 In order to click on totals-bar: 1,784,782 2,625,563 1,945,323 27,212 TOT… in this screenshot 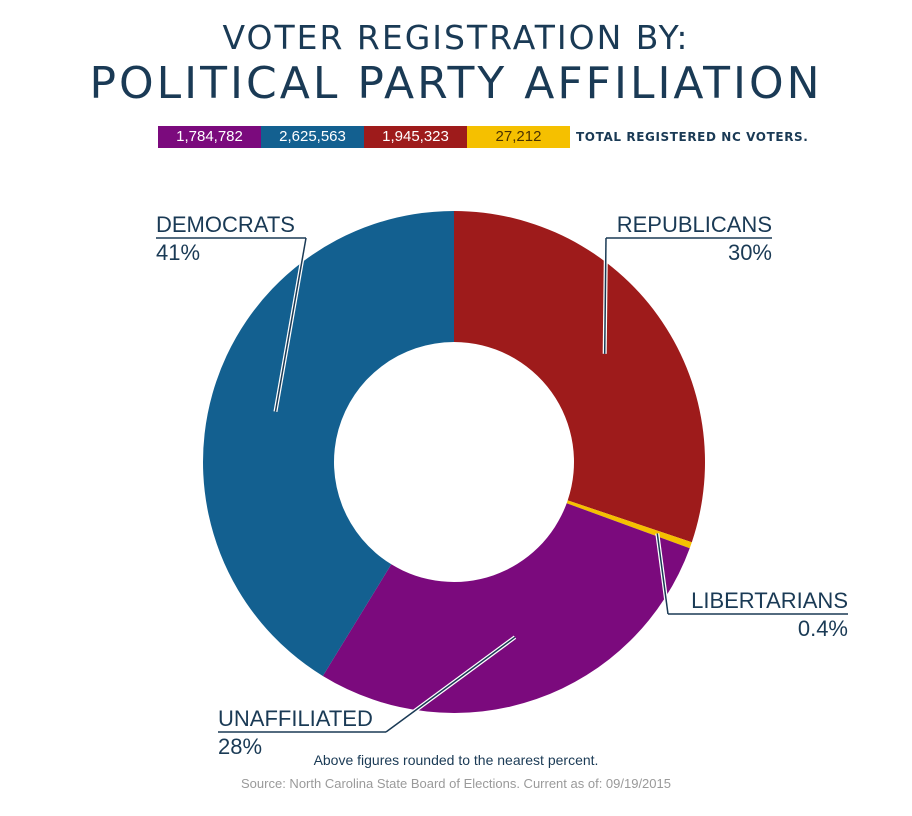, I will do `click(483, 137)`.